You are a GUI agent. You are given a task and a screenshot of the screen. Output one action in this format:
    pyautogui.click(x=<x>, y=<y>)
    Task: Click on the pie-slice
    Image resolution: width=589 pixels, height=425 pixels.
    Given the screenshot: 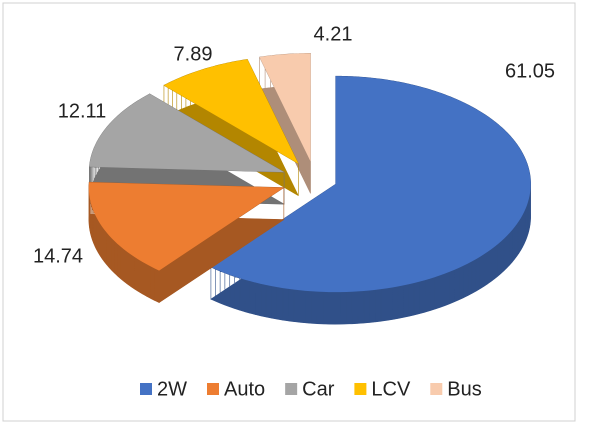 What is the action you would take?
    pyautogui.click(x=186, y=242)
    